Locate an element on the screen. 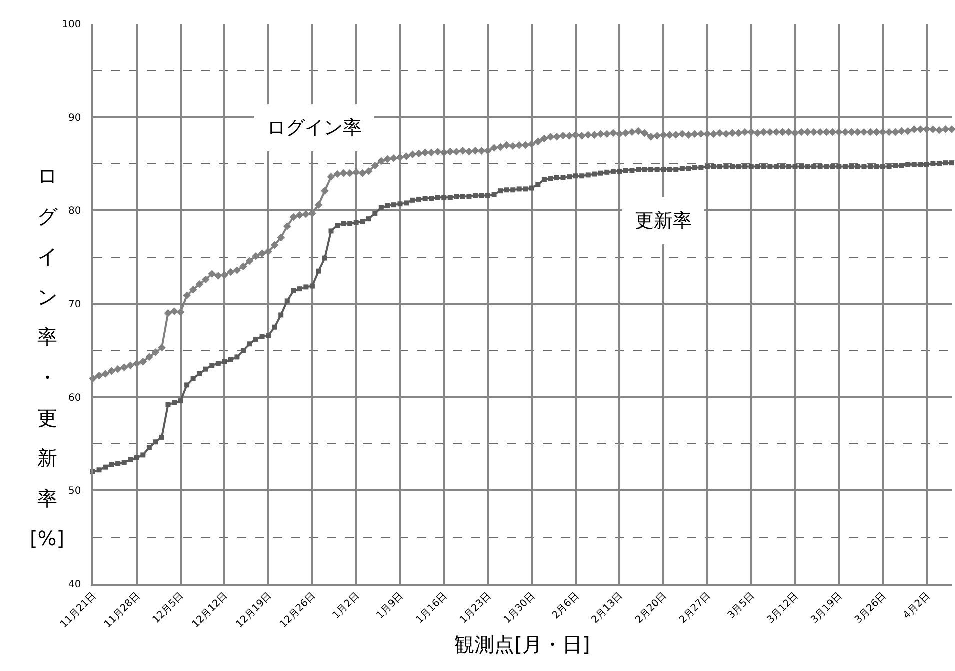 Image resolution: width=955 pixels, height=671 pixels. x-tick-label: 12月19日 is located at coordinates (254, 610).